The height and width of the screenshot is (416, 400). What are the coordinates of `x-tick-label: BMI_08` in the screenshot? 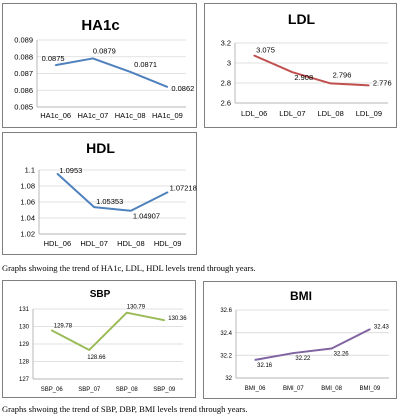 It's located at (331, 389).